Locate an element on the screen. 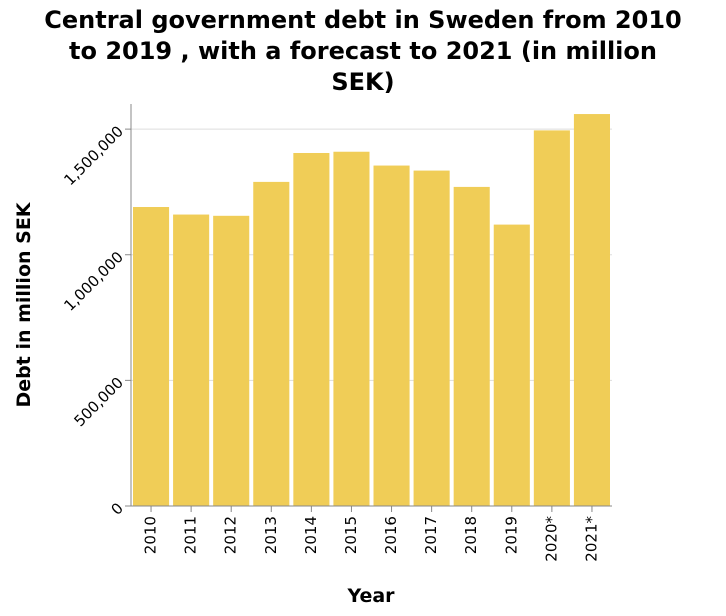 The width and height of the screenshot is (726, 616). x-tick-label: 2012 is located at coordinates (231, 535).